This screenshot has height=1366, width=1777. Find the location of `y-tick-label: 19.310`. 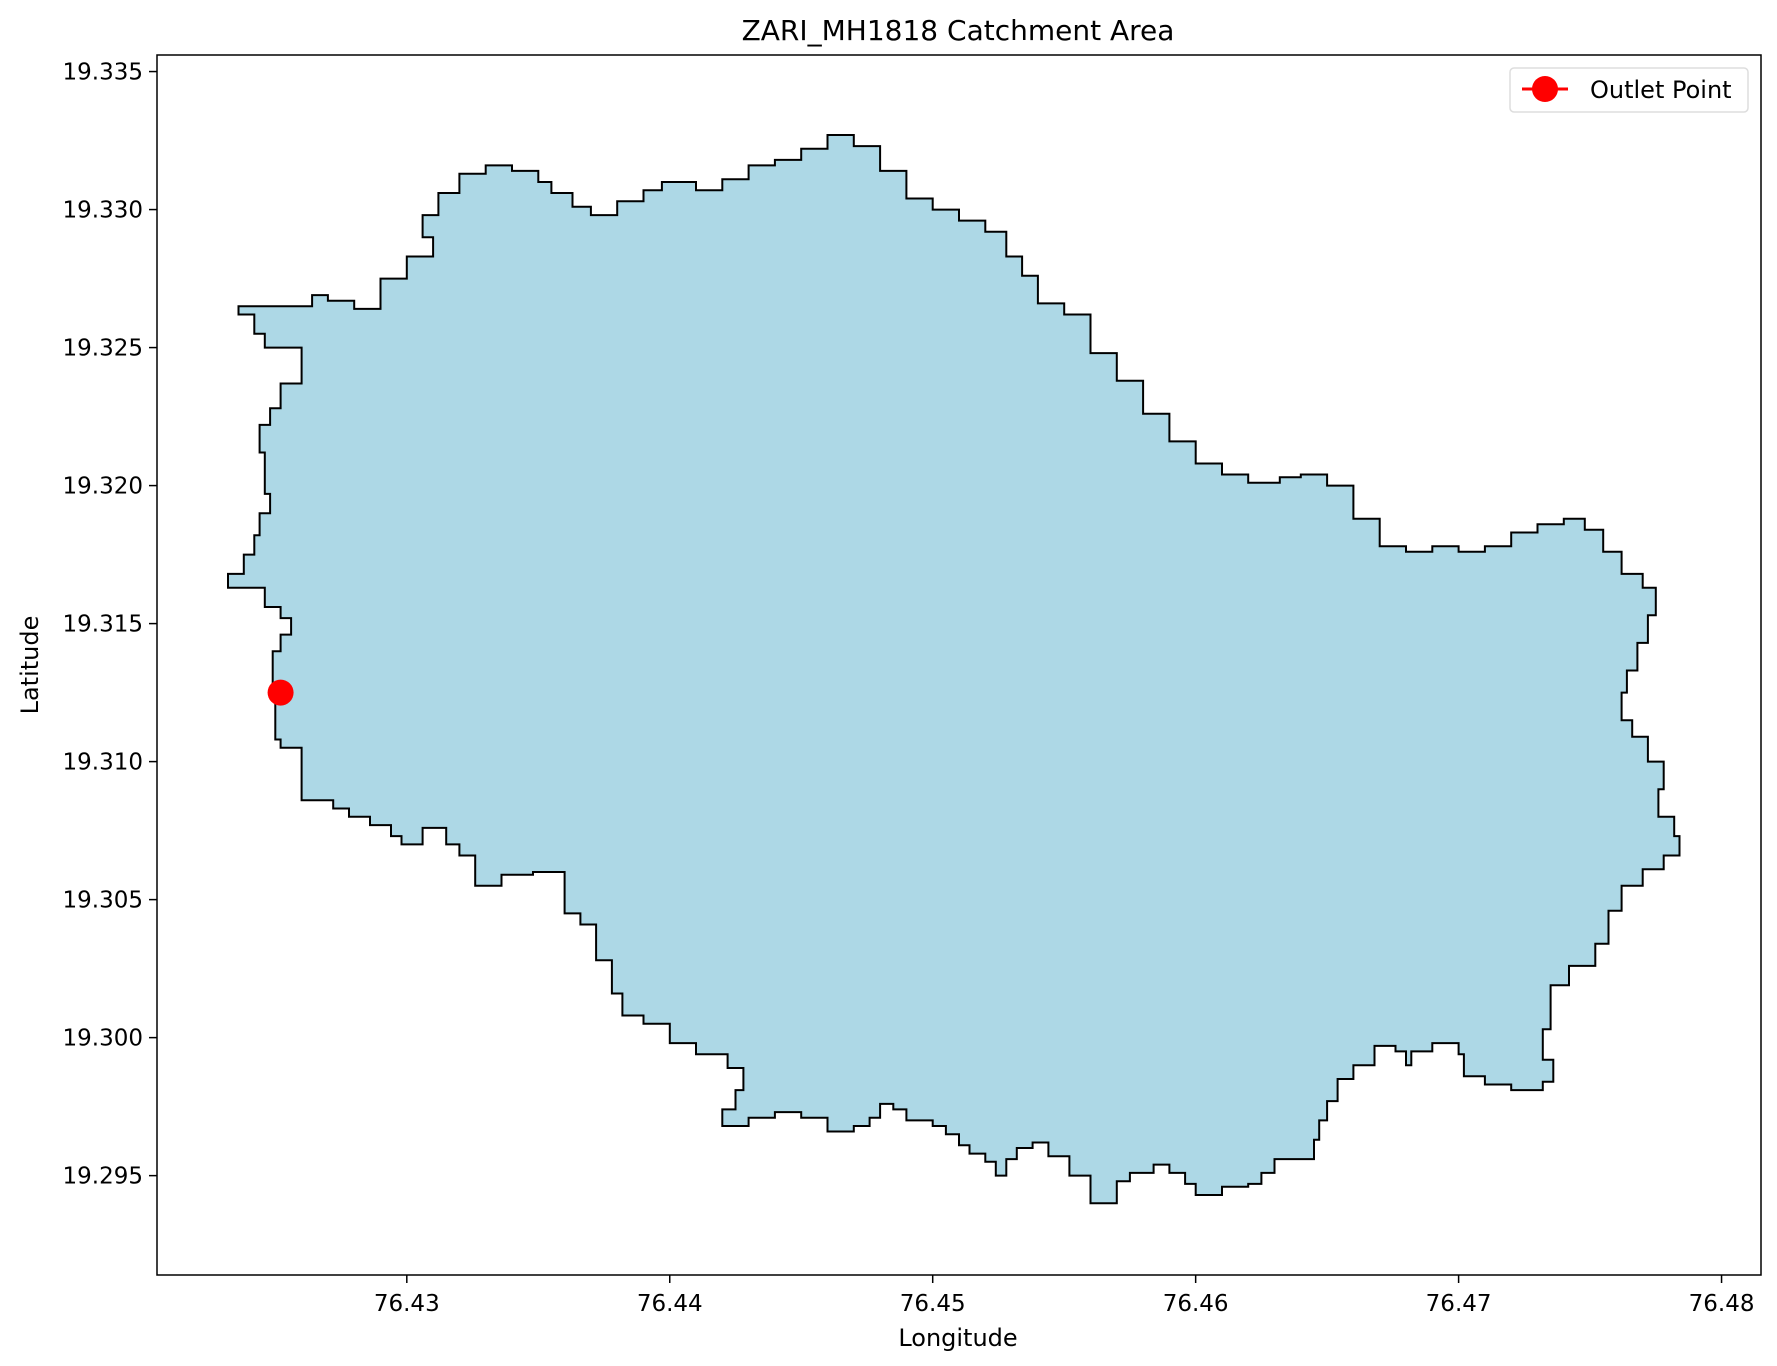

y-tick-label: 19.310 is located at coordinates (103, 763).